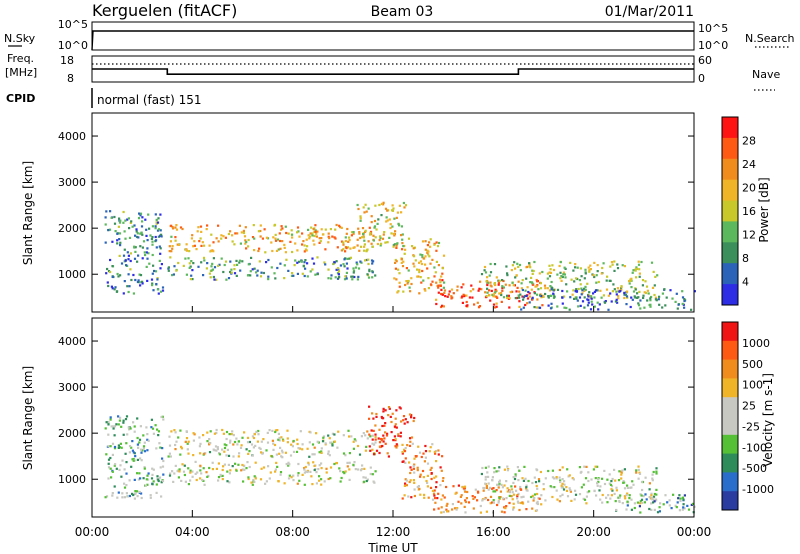  What do you see at coordinates (419, 266) in the screenshot?
I see `power-echo-band` at bounding box center [419, 266].